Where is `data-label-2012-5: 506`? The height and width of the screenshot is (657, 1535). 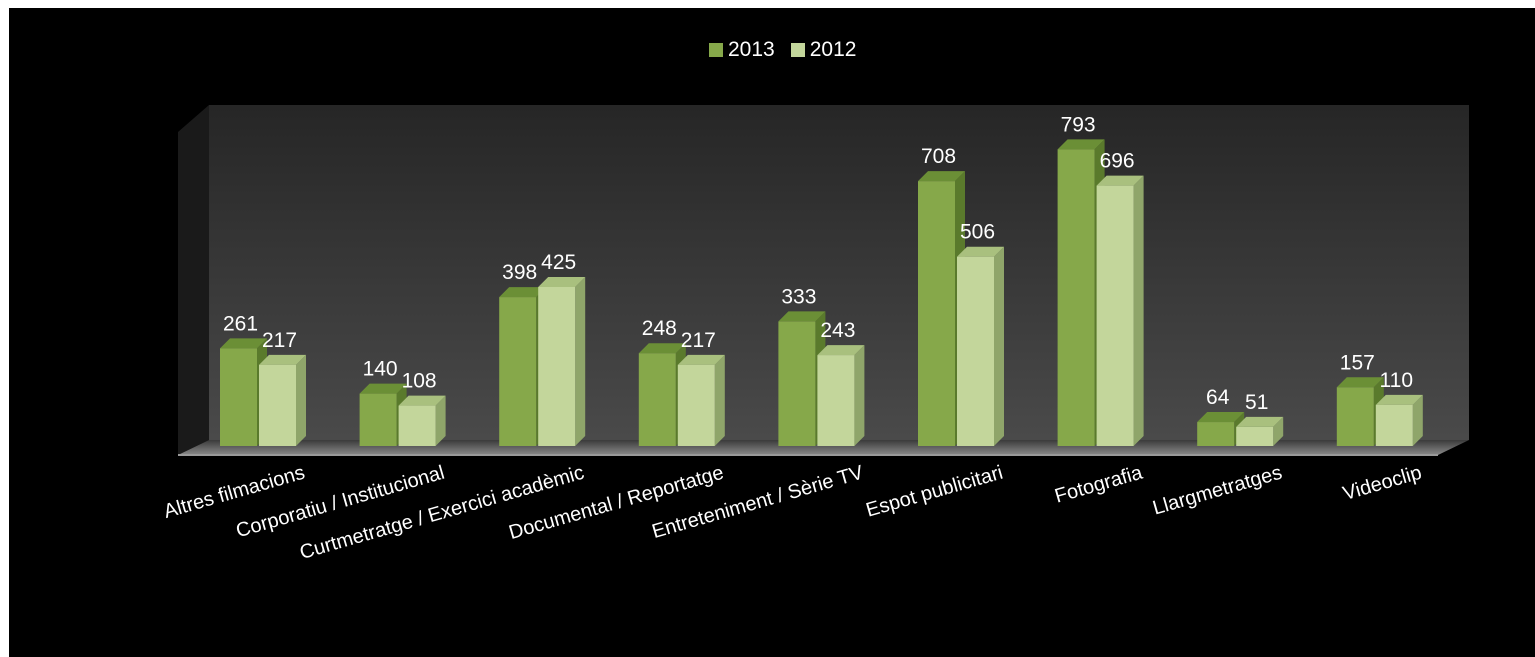
data-label-2012-5: 506 is located at coordinates (977, 232).